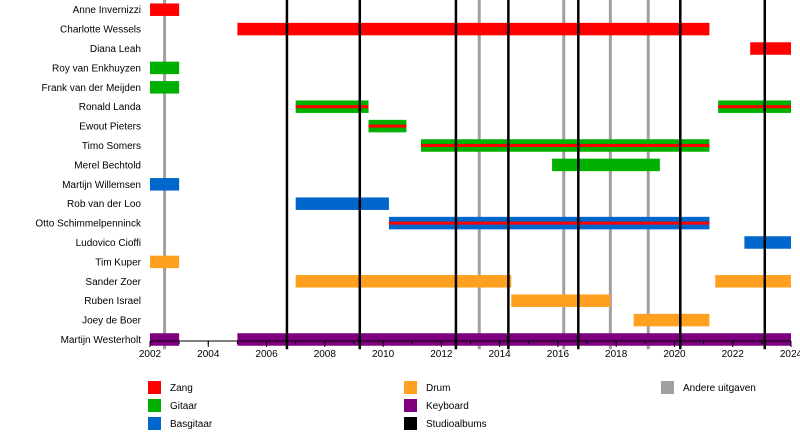 The width and height of the screenshot is (800, 440). I want to click on legend-label: Drum, so click(438, 388).